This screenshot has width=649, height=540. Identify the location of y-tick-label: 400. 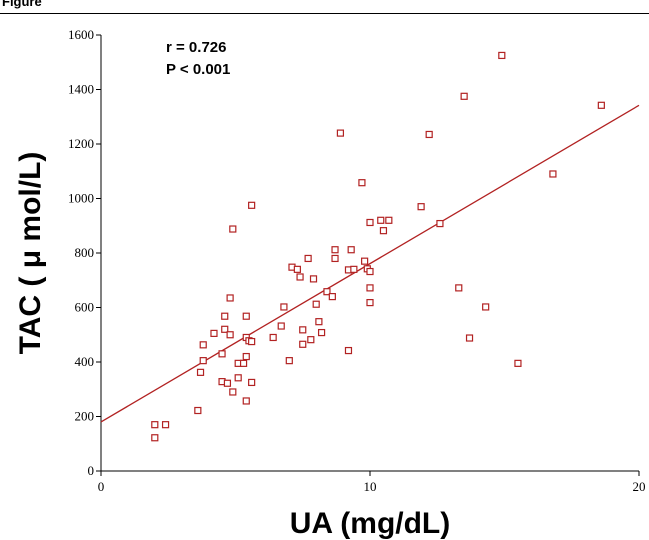
(85, 361).